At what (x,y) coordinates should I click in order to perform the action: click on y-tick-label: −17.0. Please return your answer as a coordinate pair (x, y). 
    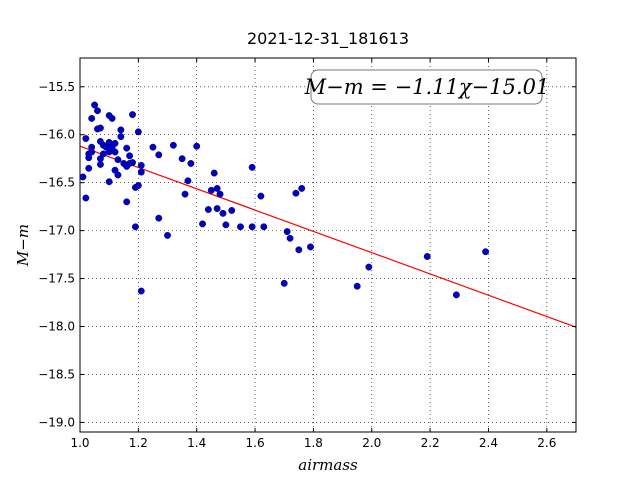
    Looking at the image, I should click on (56, 231).